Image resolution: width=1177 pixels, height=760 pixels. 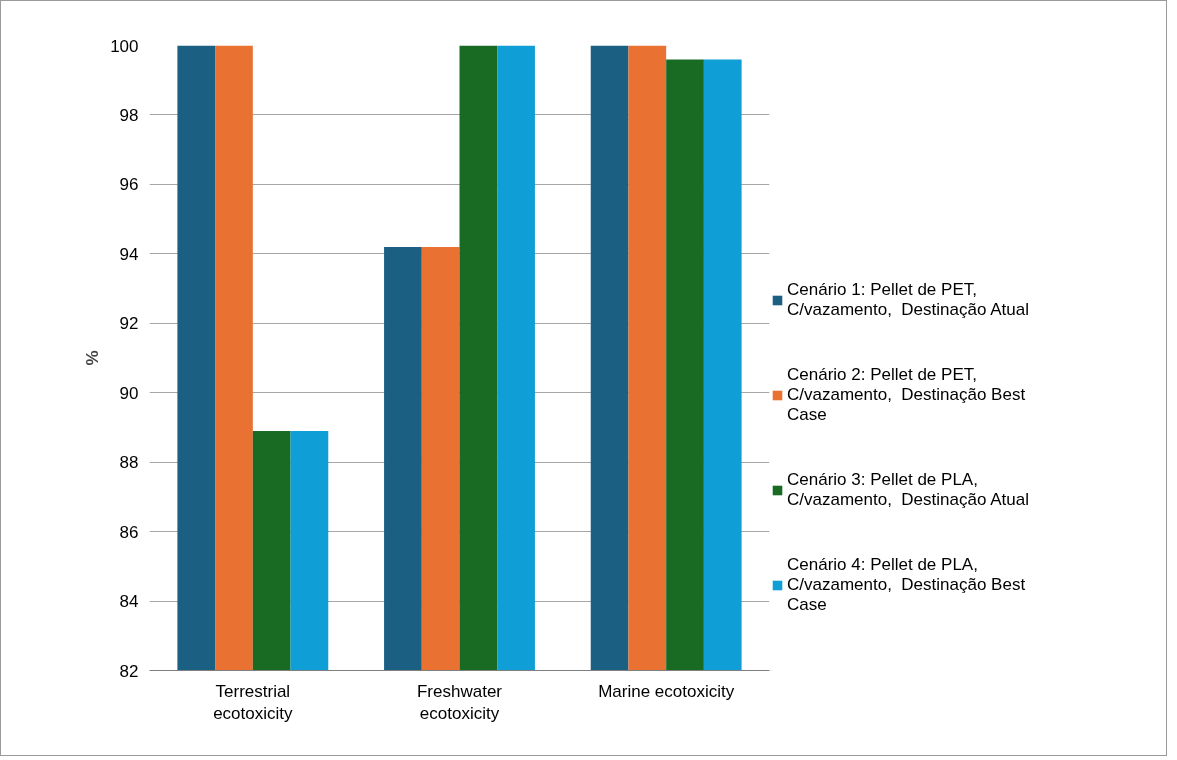 I want to click on y-tick-label: 86, so click(x=129, y=532).